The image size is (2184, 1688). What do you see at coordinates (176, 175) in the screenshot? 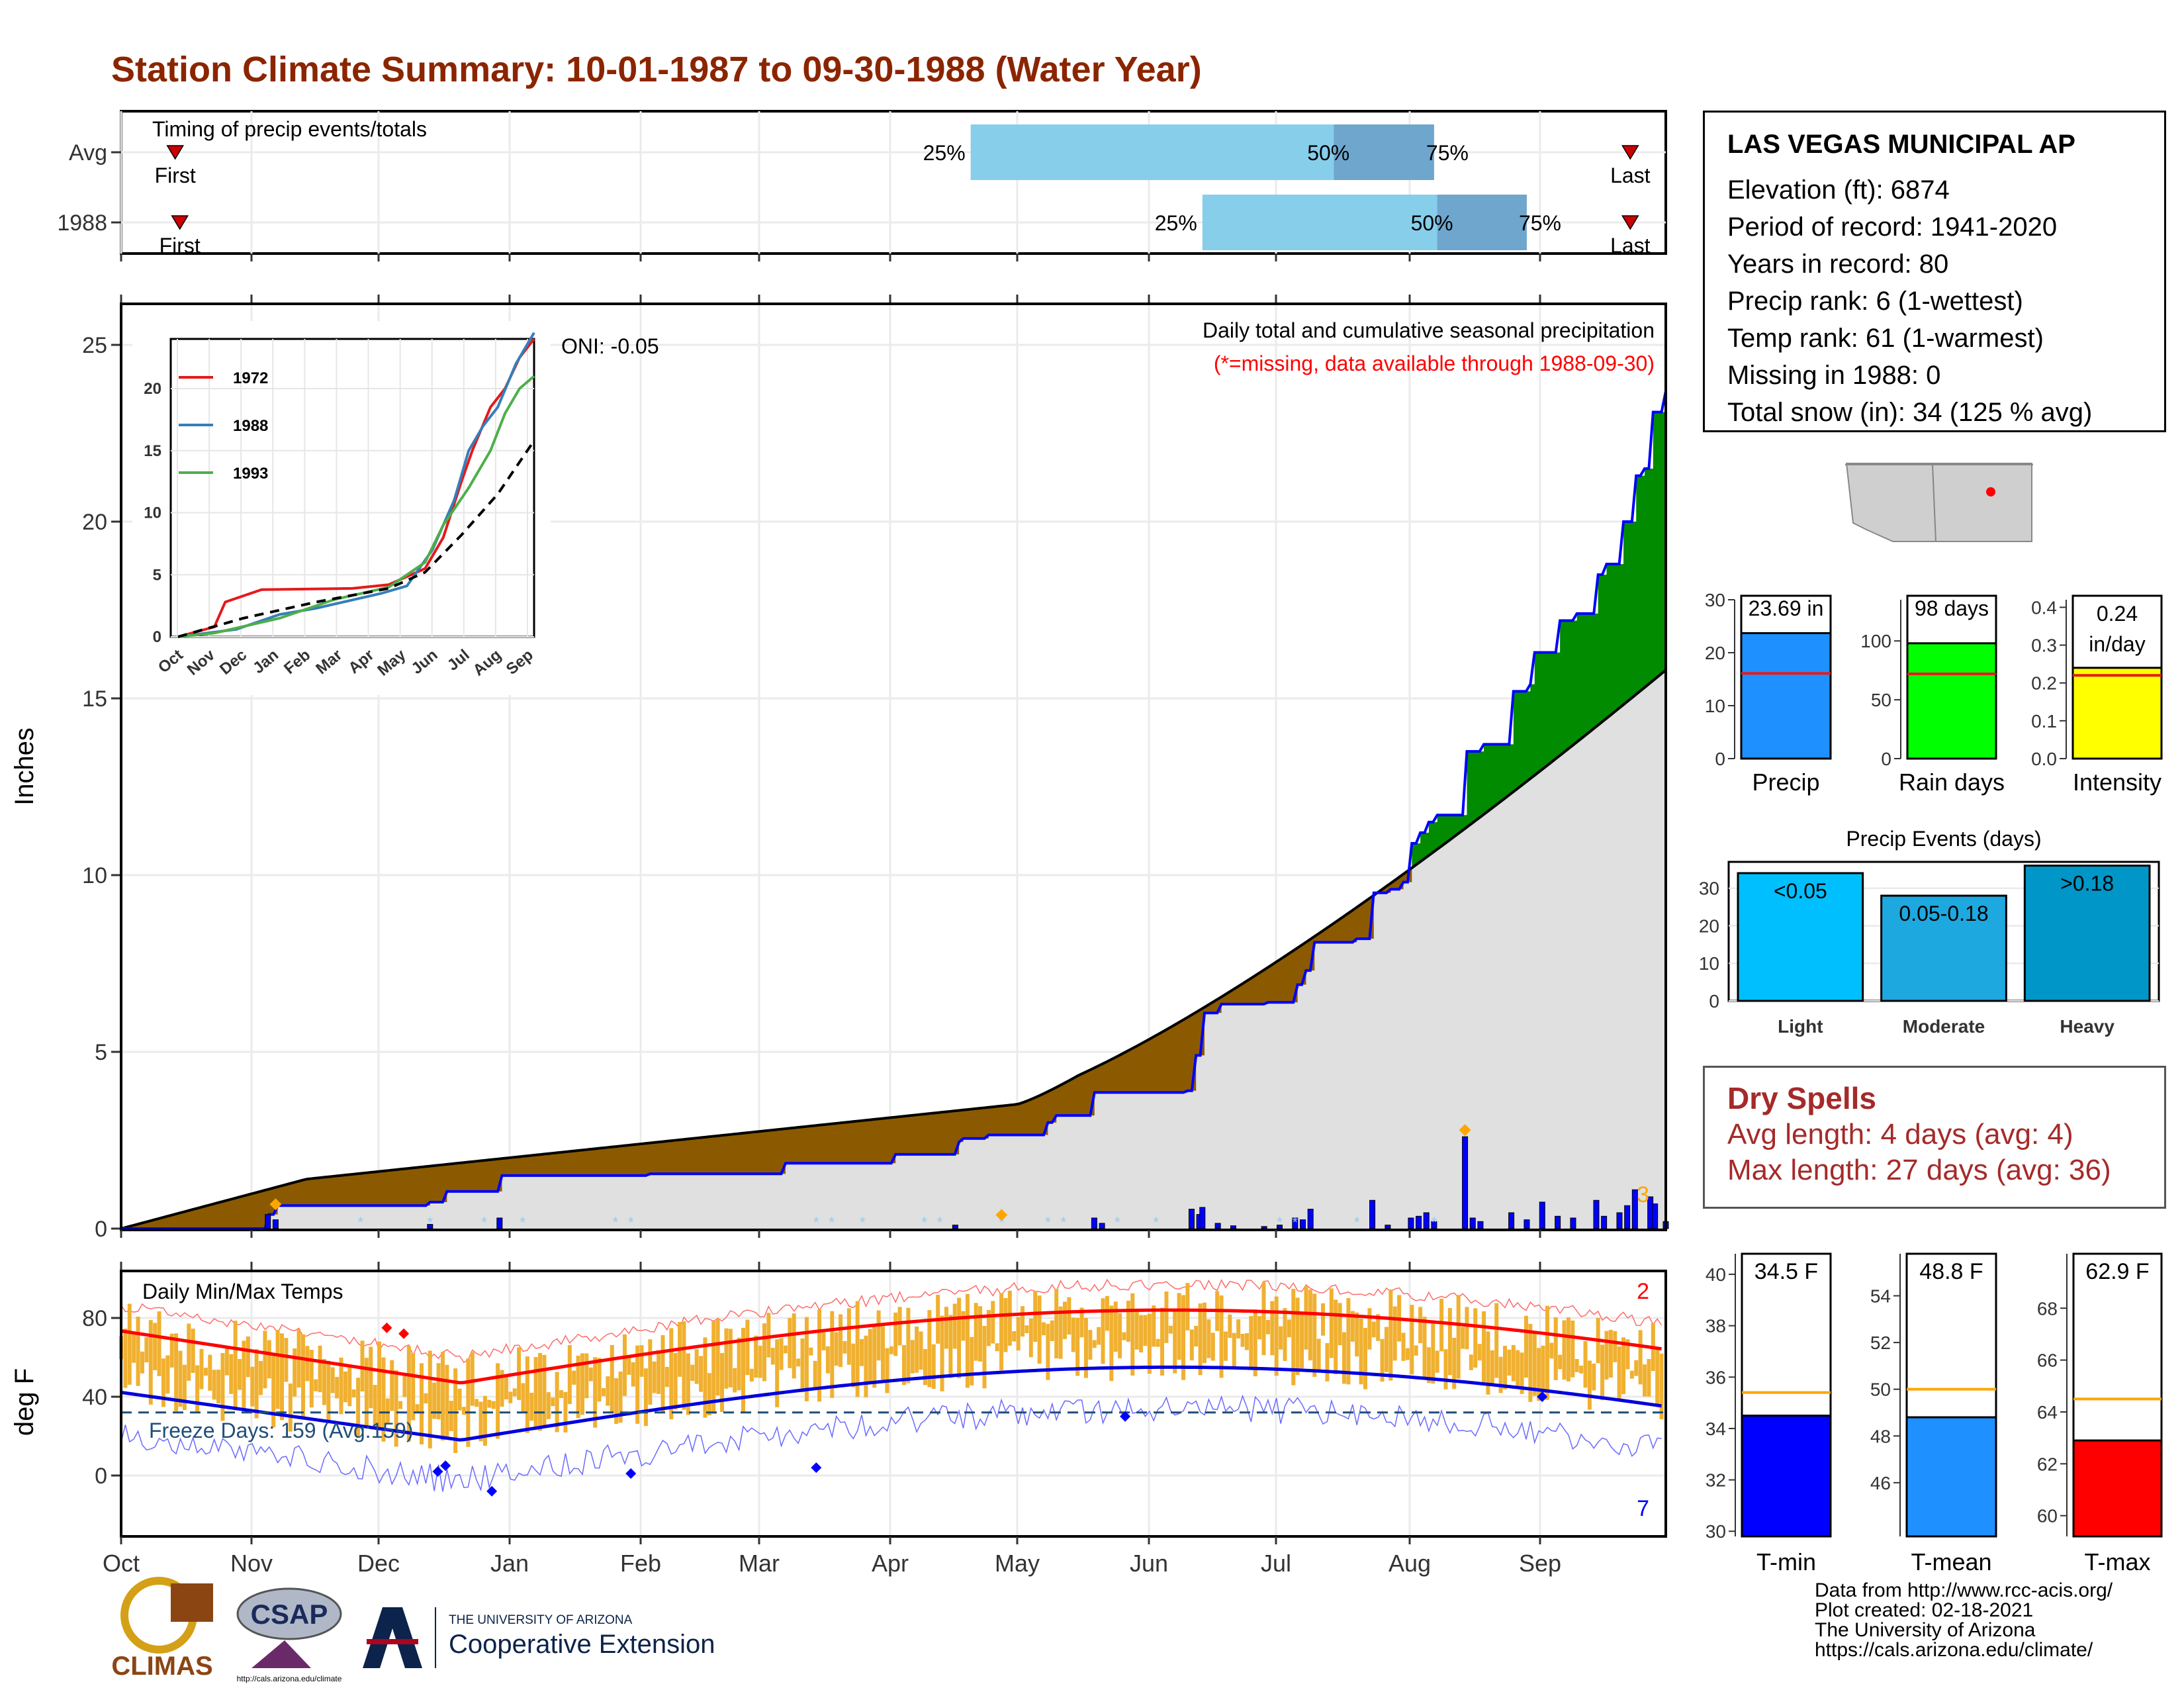
I see `first-event-label: First` at bounding box center [176, 175].